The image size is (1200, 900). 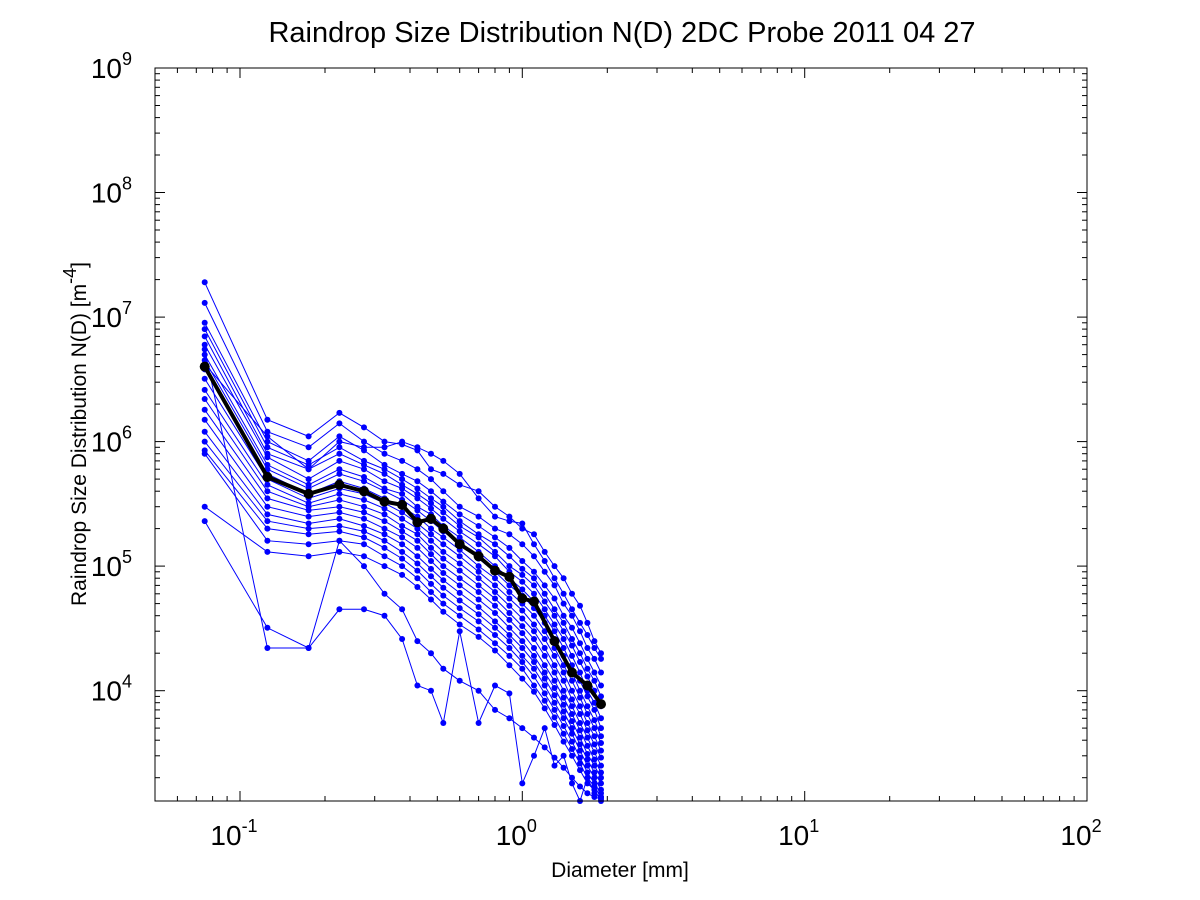 I want to click on y-tick-label: 10⁴, so click(x=111, y=689).